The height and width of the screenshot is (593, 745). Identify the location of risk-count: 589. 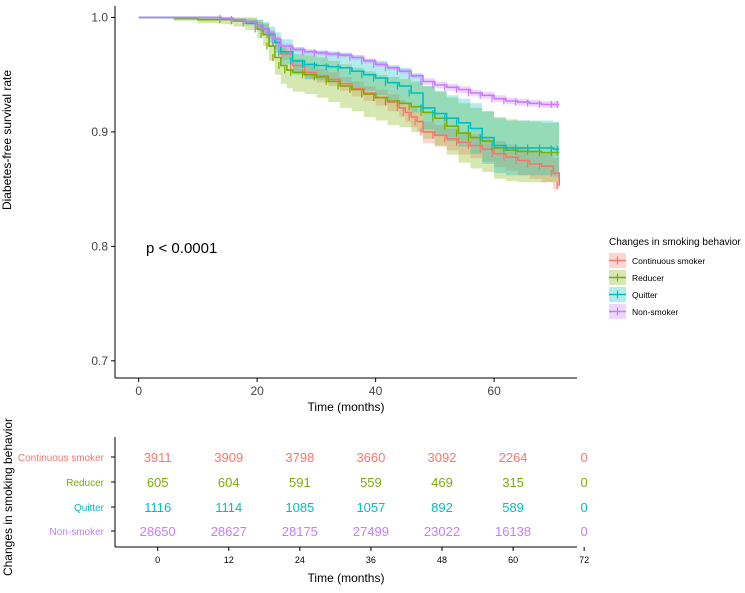
(513, 507).